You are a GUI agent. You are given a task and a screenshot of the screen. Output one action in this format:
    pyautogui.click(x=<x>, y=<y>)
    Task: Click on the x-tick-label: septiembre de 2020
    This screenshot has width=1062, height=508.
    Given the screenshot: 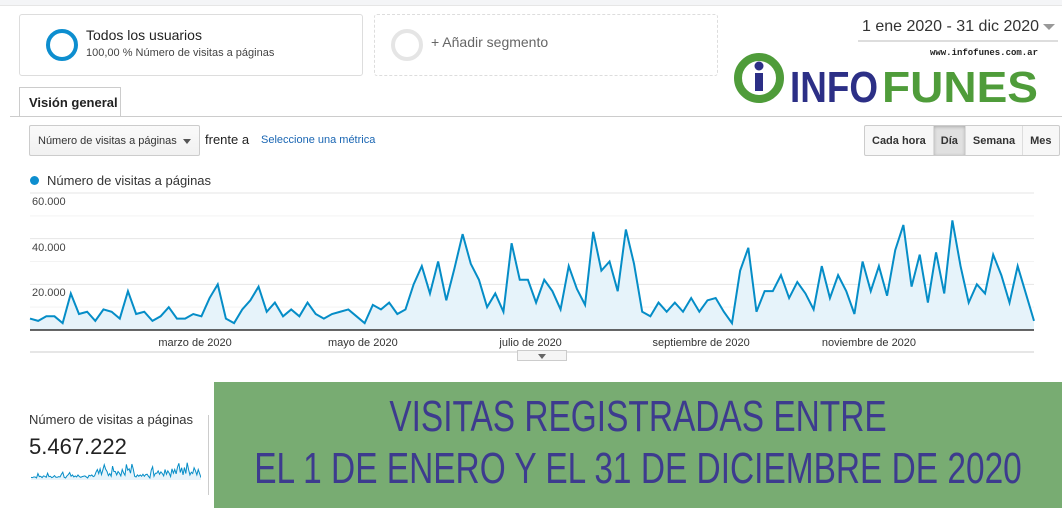 What is the action you would take?
    pyautogui.click(x=701, y=343)
    